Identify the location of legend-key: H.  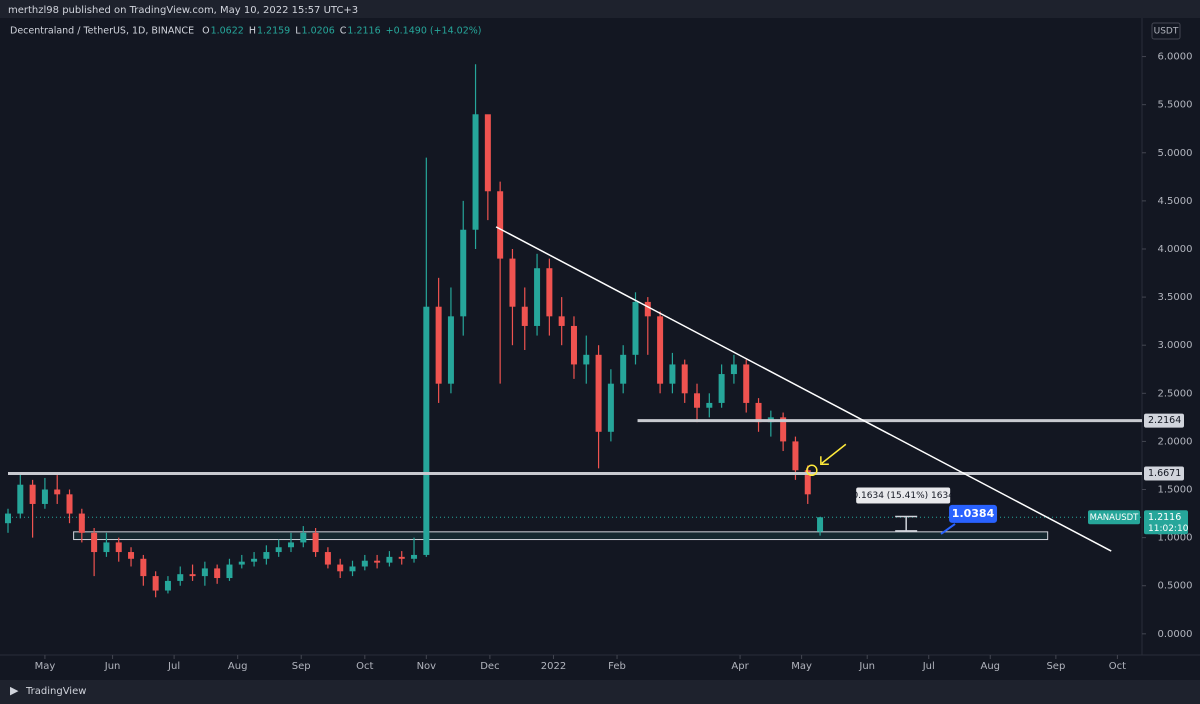
(252, 31).